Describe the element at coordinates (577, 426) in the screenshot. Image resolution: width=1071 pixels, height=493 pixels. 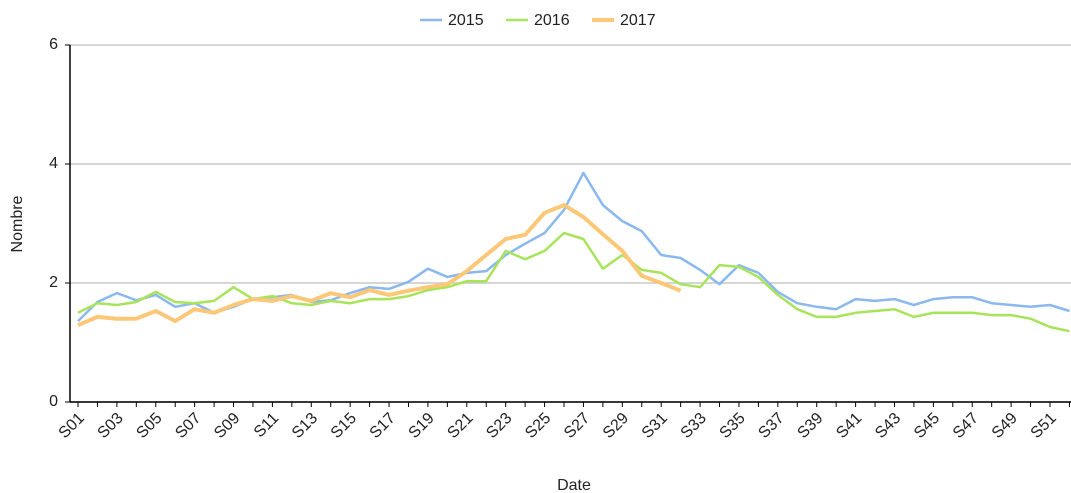
I see `x-tick-label: S27` at that location.